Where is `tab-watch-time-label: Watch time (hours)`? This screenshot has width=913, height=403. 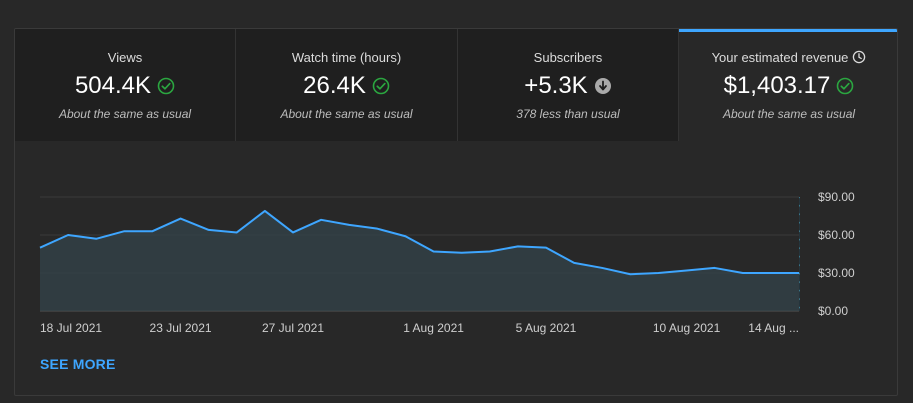 tab-watch-time-label: Watch time (hours) is located at coordinates (346, 57).